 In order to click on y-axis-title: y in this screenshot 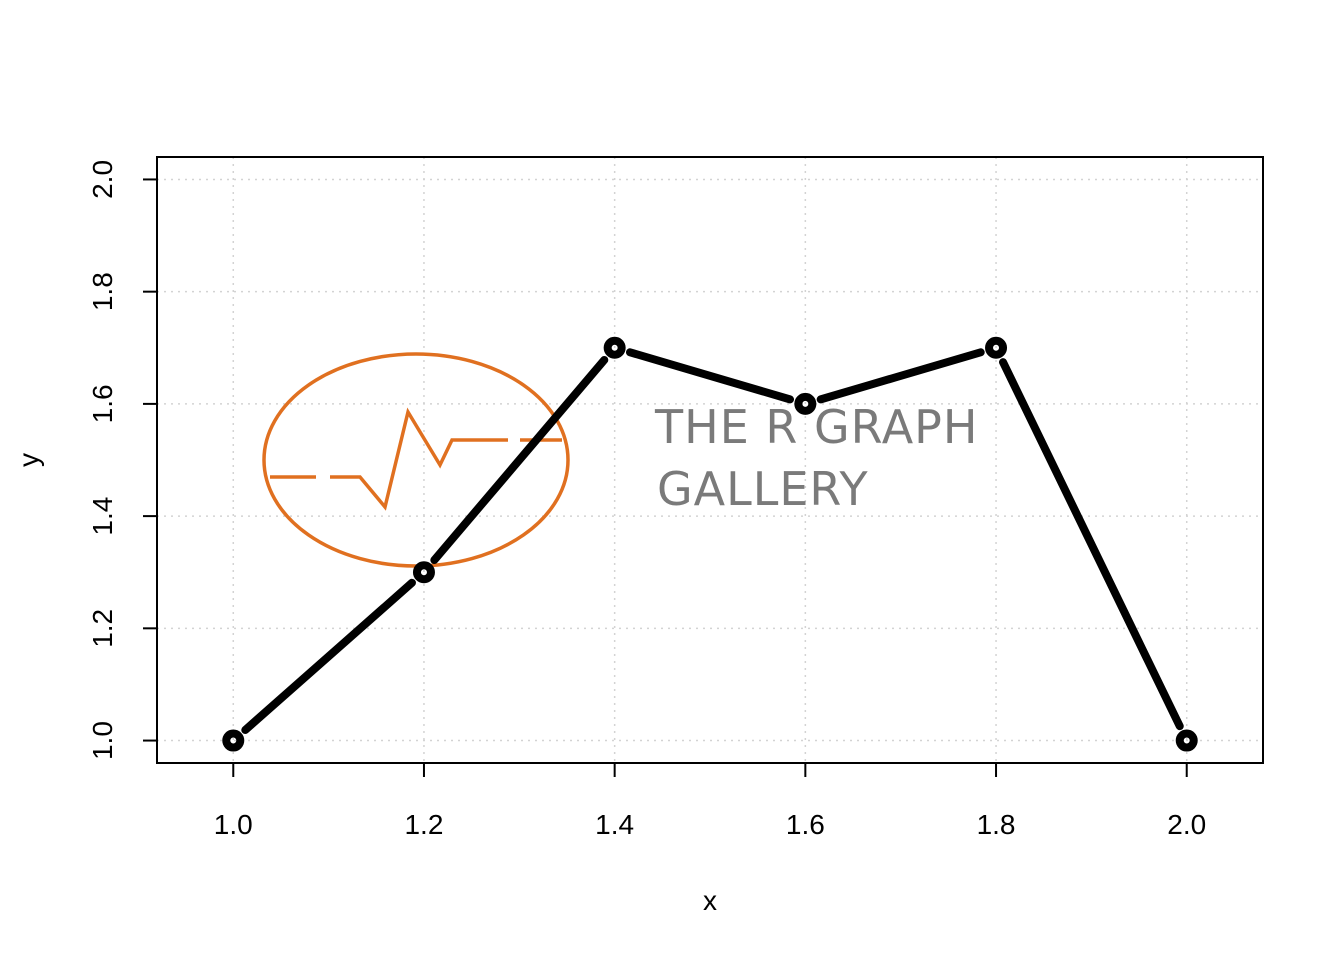, I will do `click(28, 460)`.